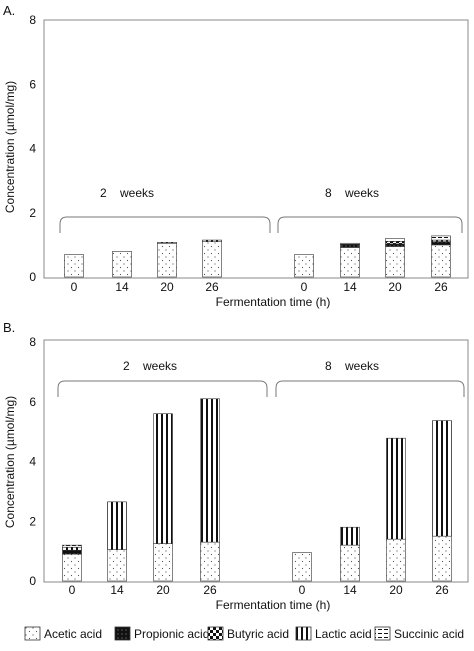 The height and width of the screenshot is (651, 474). I want to click on panel-b-group-8weeks-label: 8 weeks, so click(352, 366).